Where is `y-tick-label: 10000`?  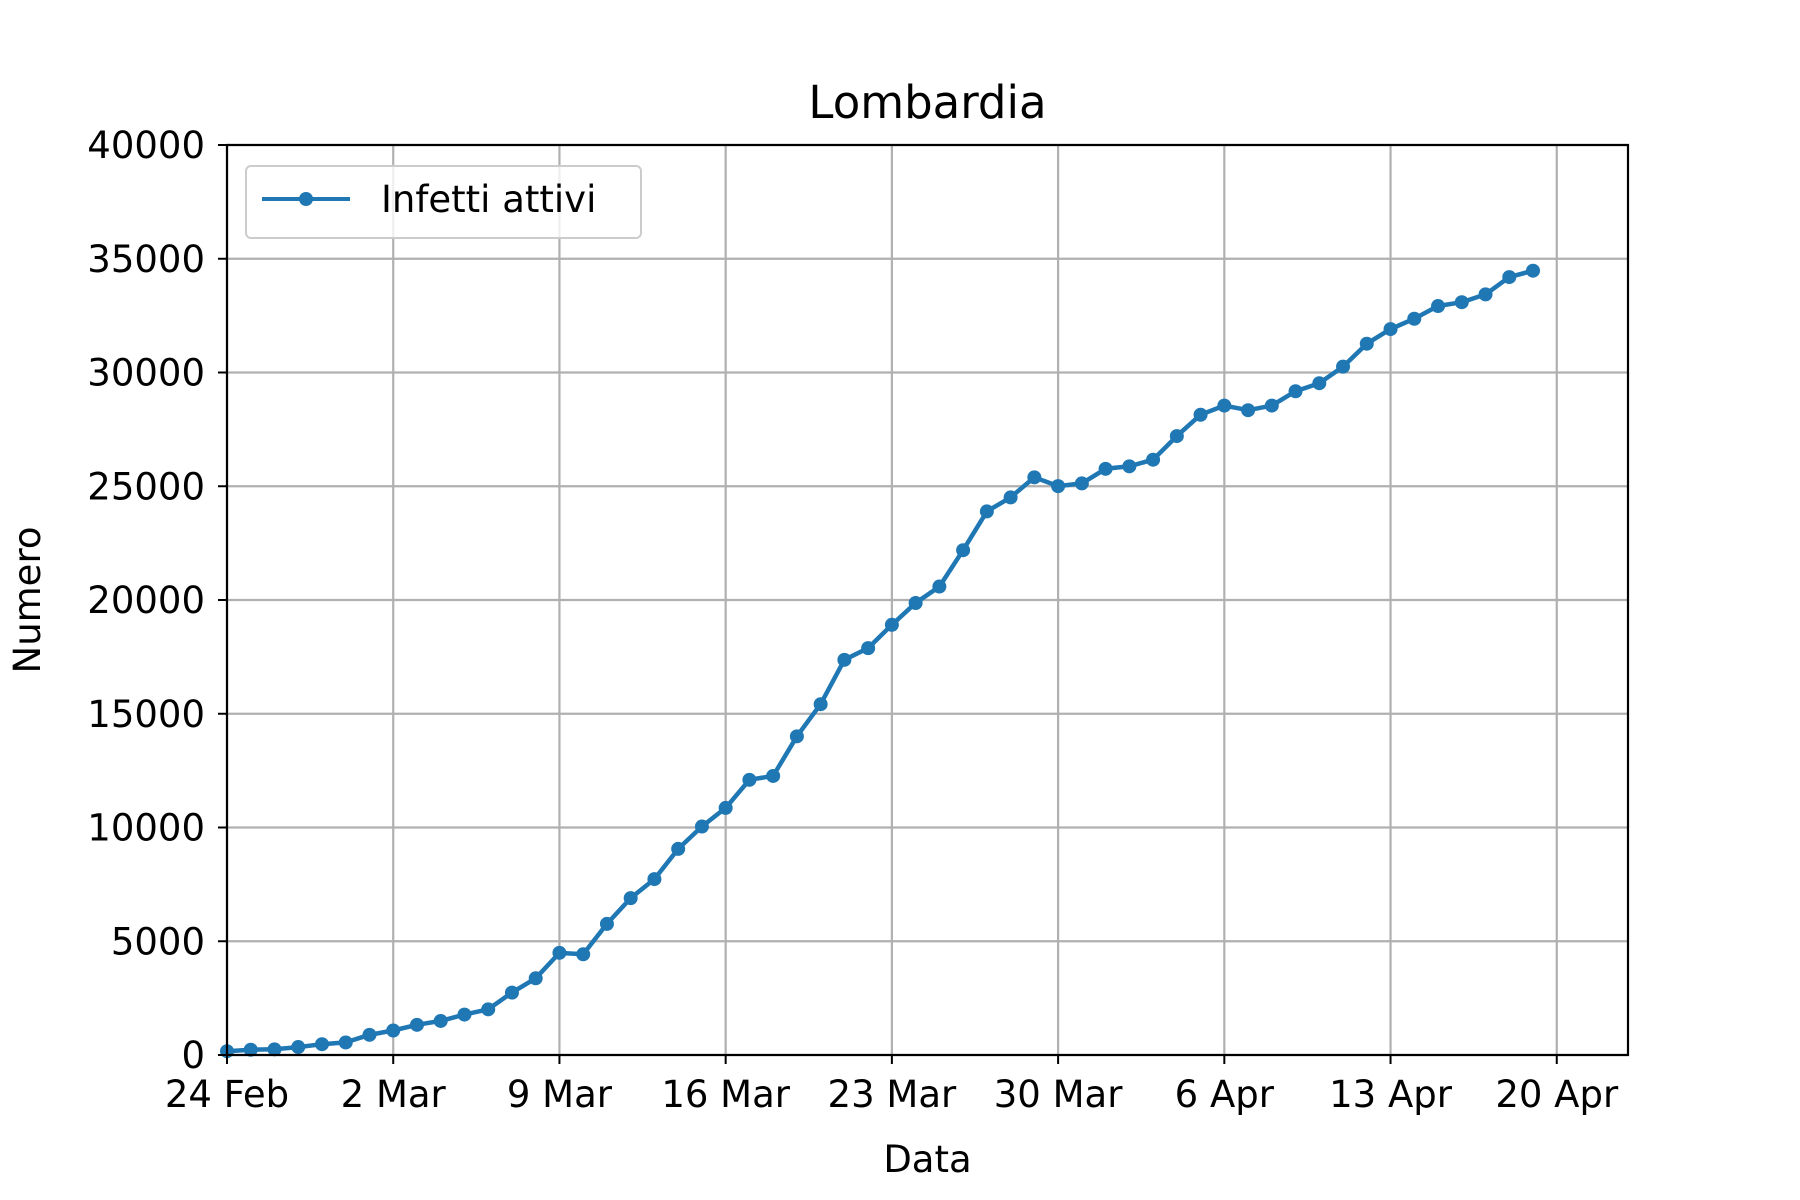 y-tick-label: 10000 is located at coordinates (146, 828).